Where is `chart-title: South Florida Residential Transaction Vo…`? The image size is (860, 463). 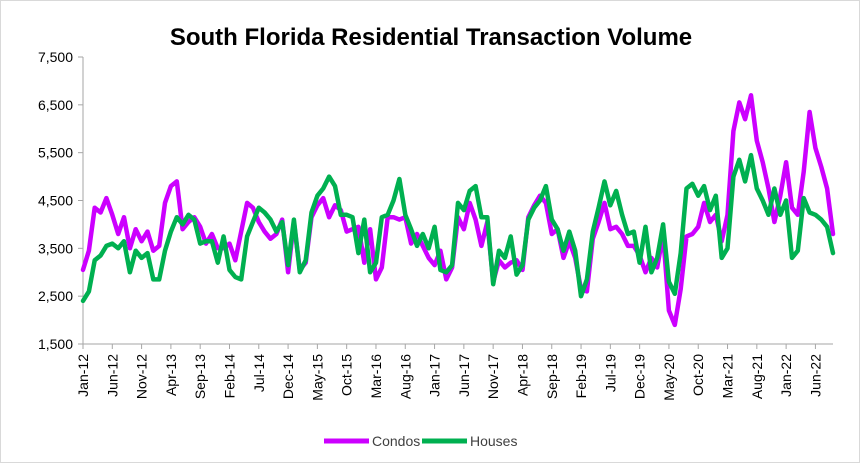
chart-title: South Florida Residential Transaction Vo… is located at coordinates (431, 37).